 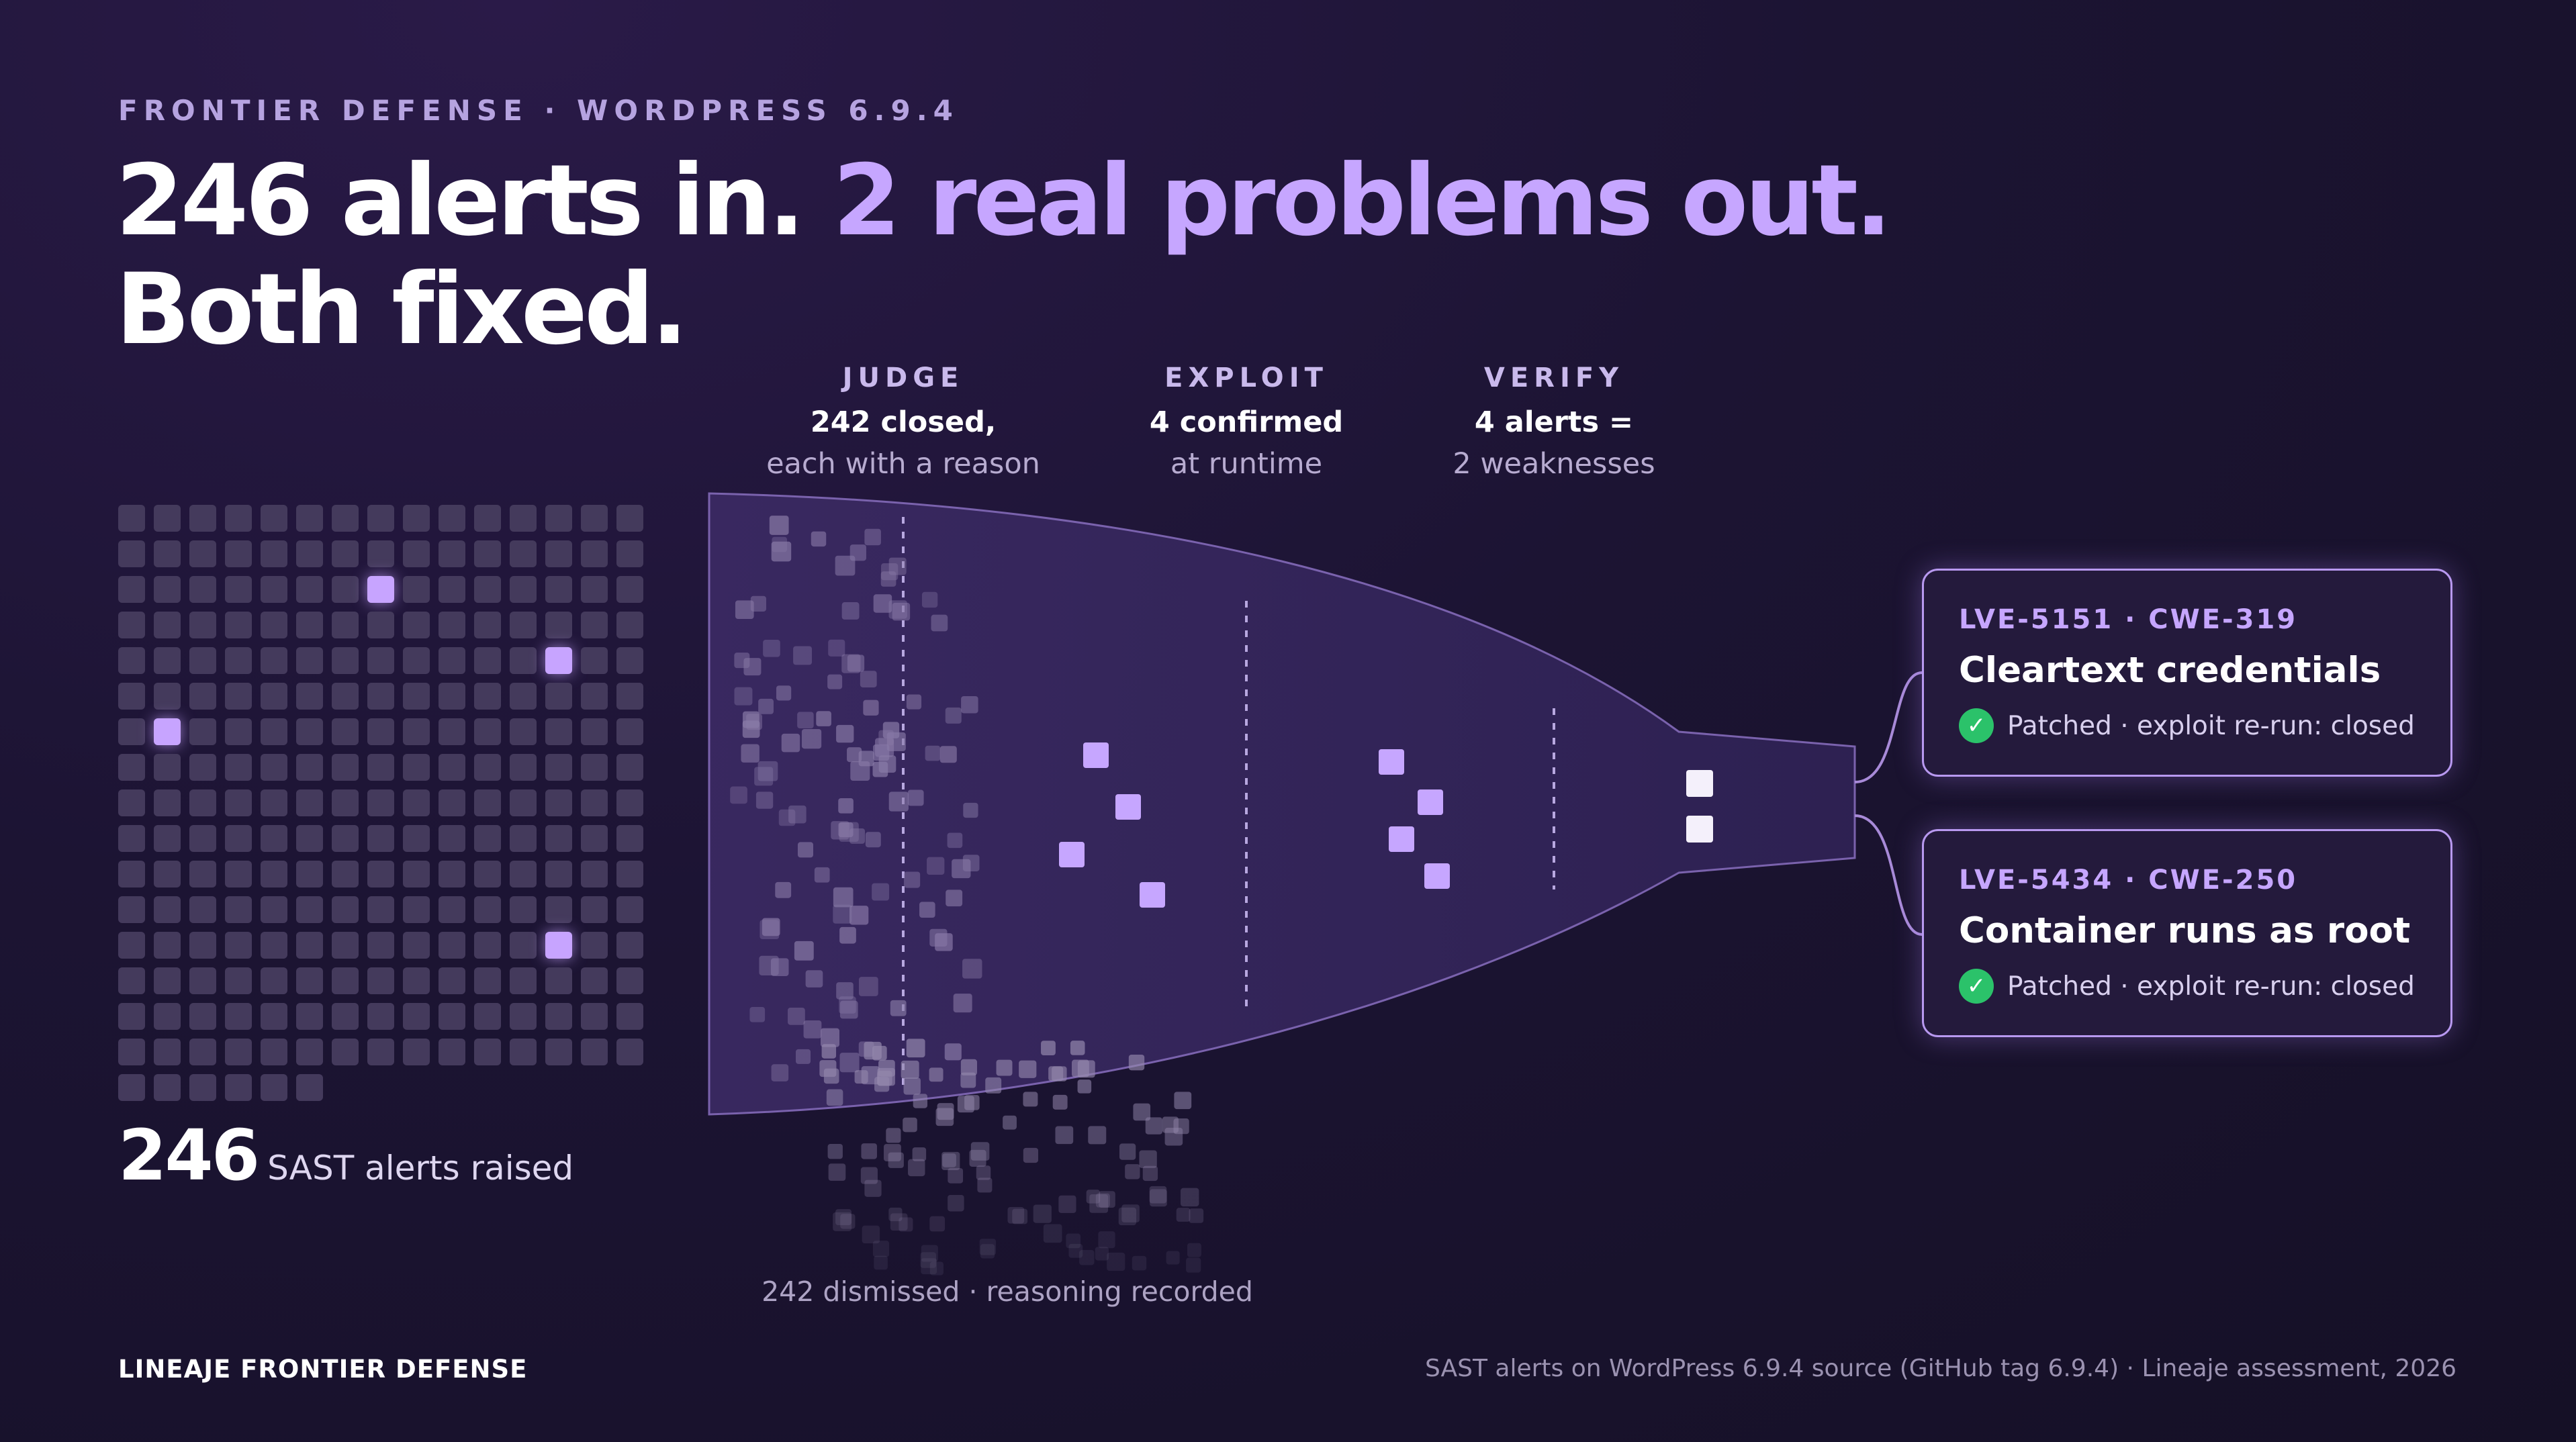 What do you see at coordinates (2211, 986) in the screenshot?
I see `finding-status: Patched · exploit re-run: closed` at bounding box center [2211, 986].